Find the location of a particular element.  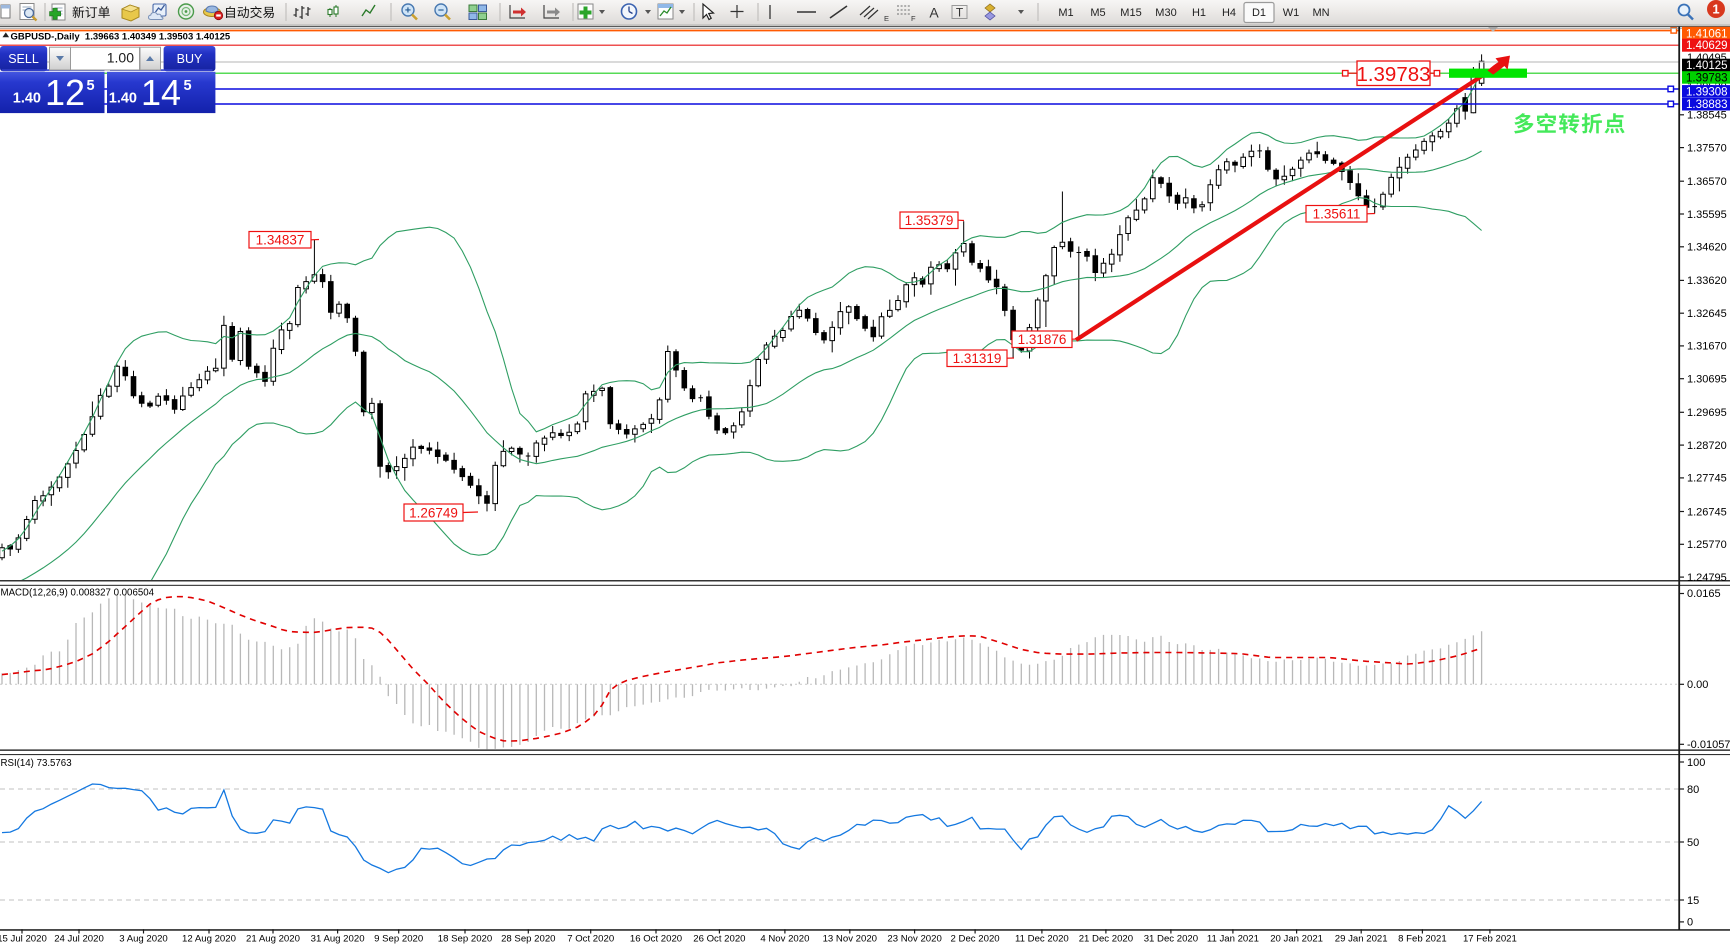

svg-text: 1.36570 is located at coordinates (1707, 182).